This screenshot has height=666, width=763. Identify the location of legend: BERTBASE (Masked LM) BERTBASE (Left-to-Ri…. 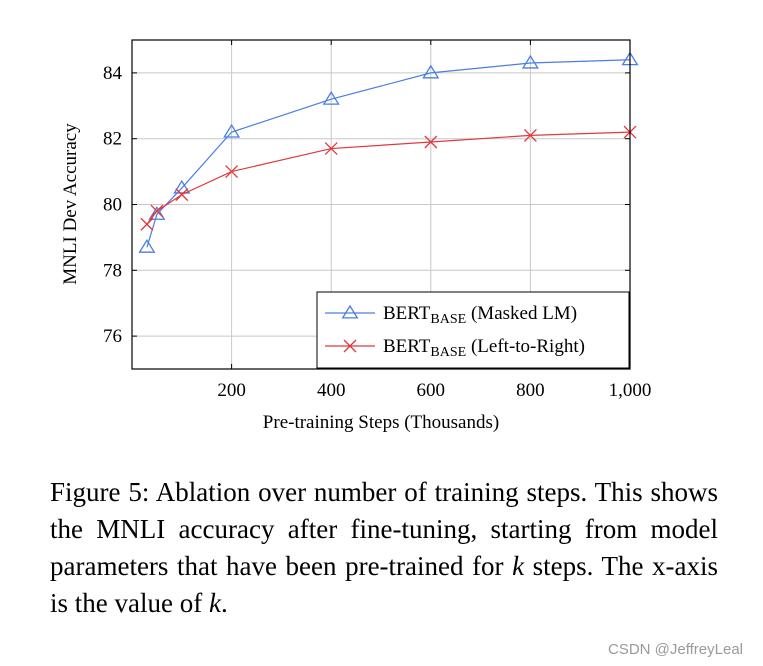
(473, 330).